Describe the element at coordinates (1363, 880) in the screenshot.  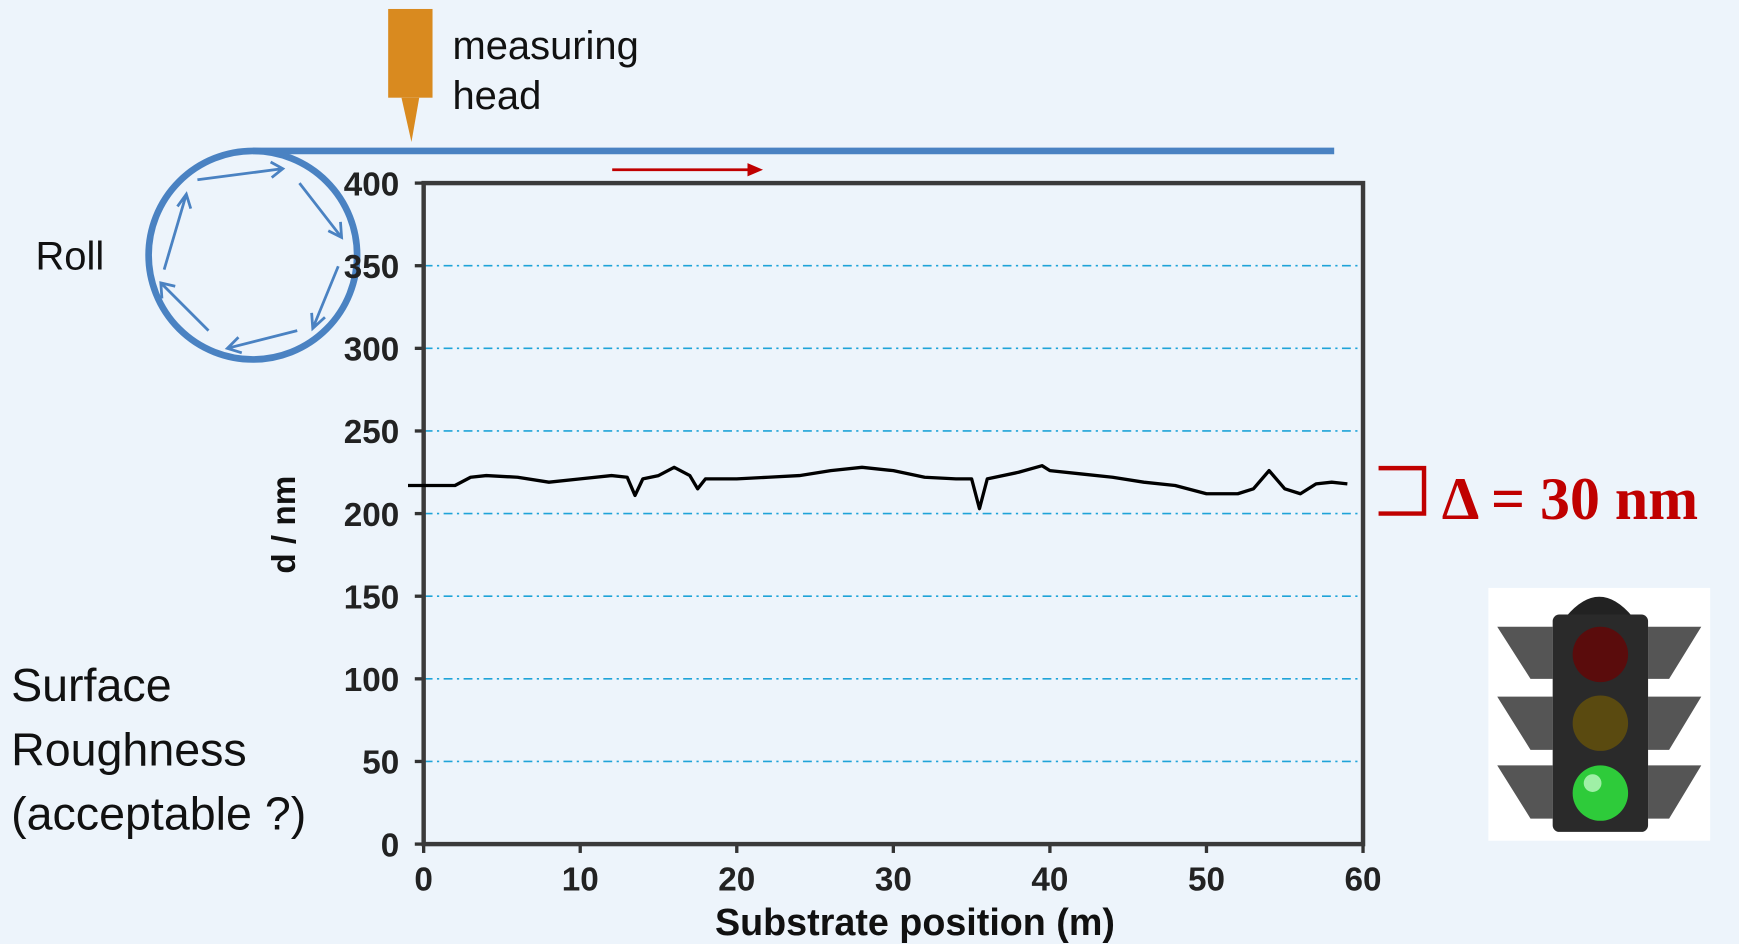
I see `x-tick-label: 60` at that location.